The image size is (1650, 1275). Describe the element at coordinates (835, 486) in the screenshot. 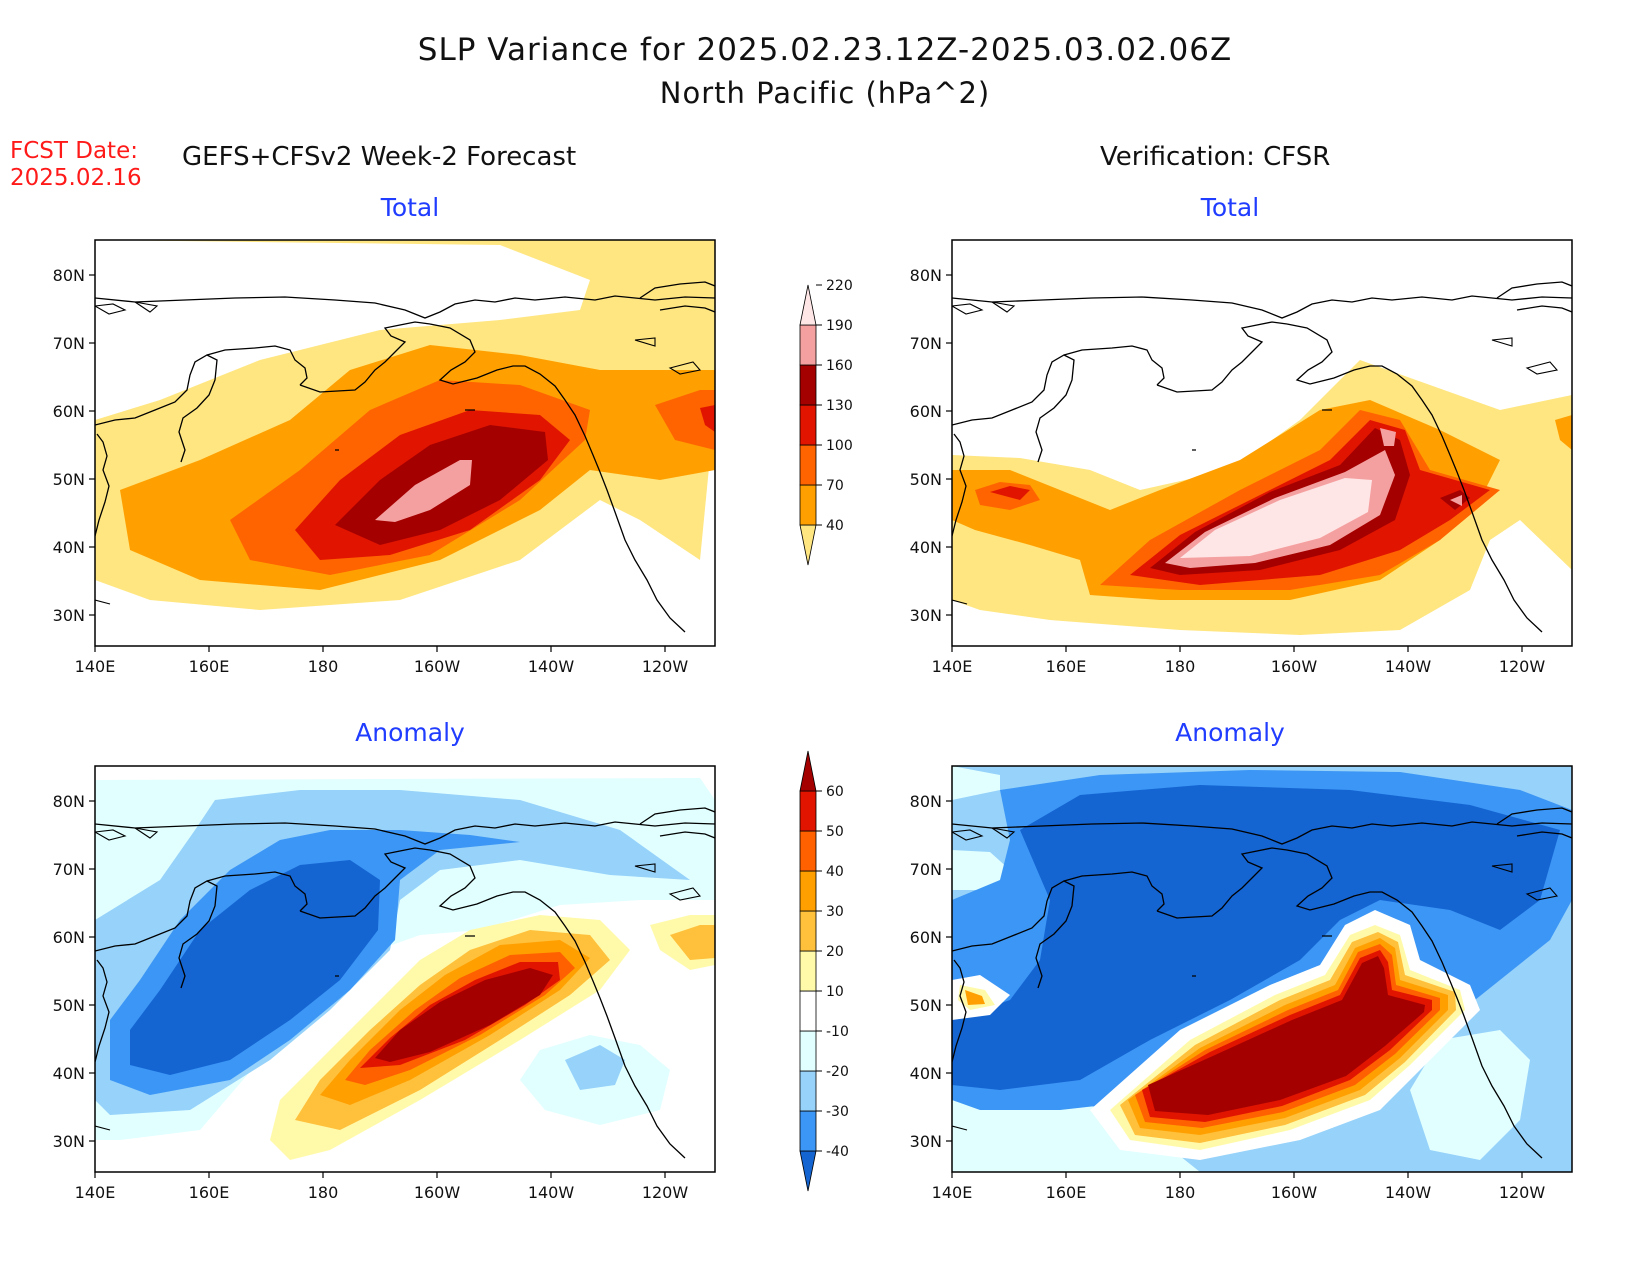

I see `colorbar-label: 70` at that location.